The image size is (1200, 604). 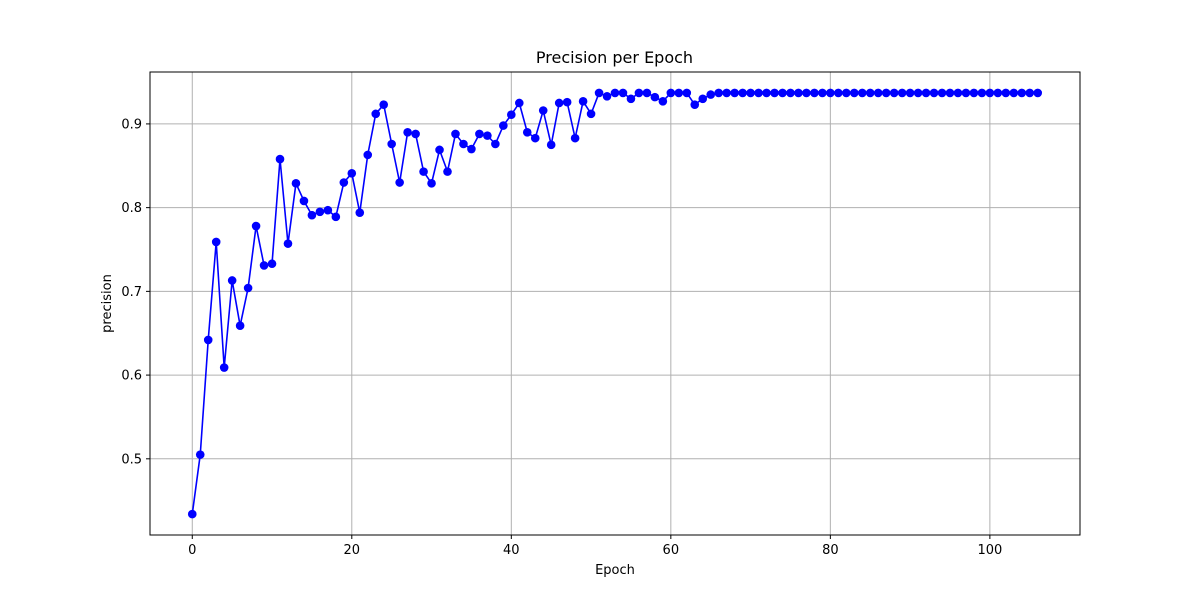 What do you see at coordinates (511, 550) in the screenshot?
I see `x-tick-label: 40` at bounding box center [511, 550].